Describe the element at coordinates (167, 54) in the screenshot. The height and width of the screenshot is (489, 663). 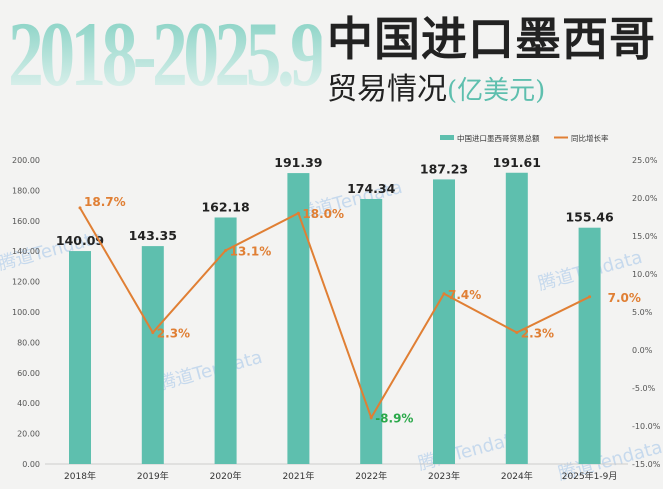
I see `big-title: 2018-2025.9` at that location.